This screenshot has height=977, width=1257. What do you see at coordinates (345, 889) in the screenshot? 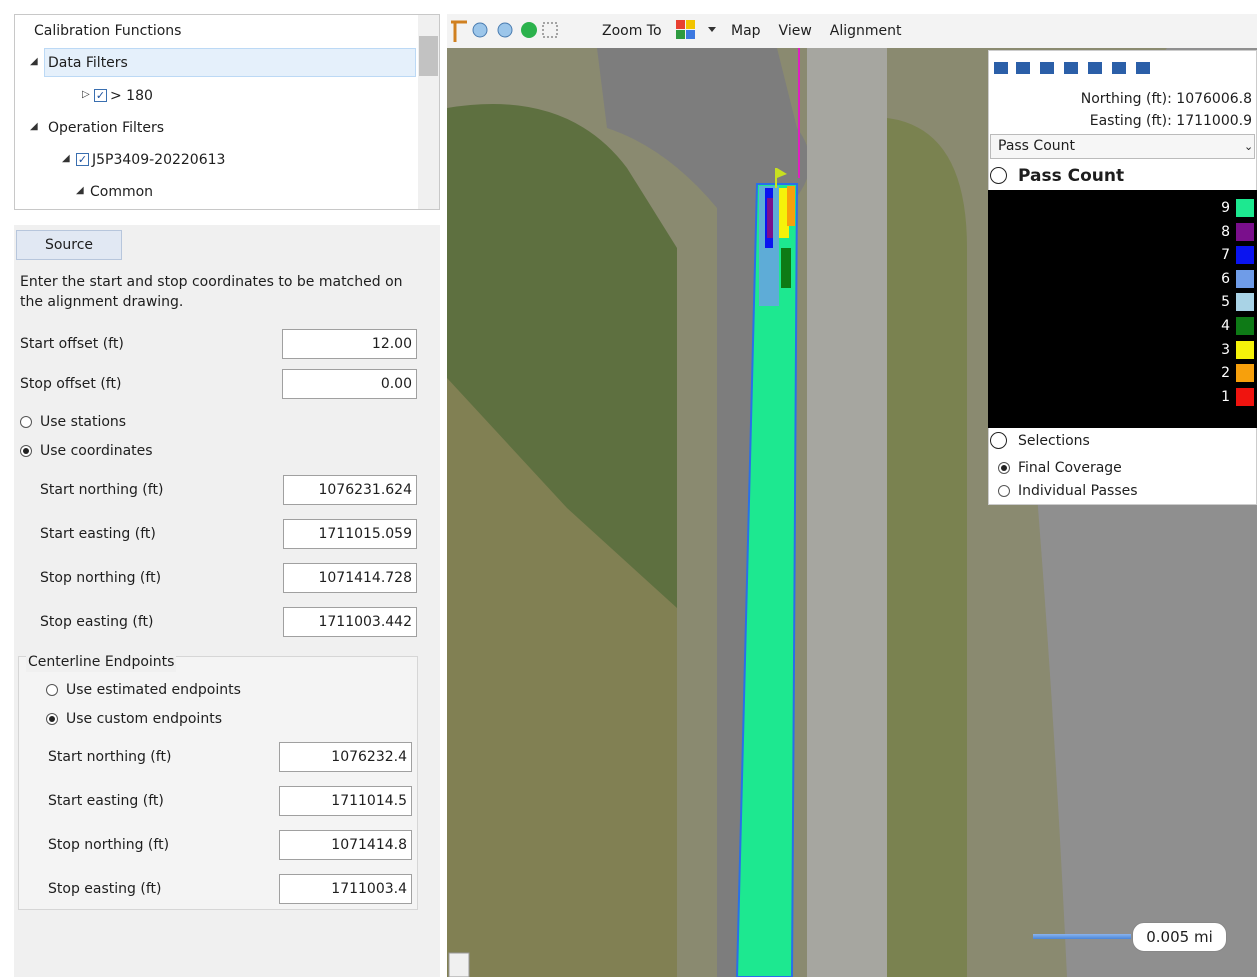
I see `field-input: 1711003.4` at bounding box center [345, 889].